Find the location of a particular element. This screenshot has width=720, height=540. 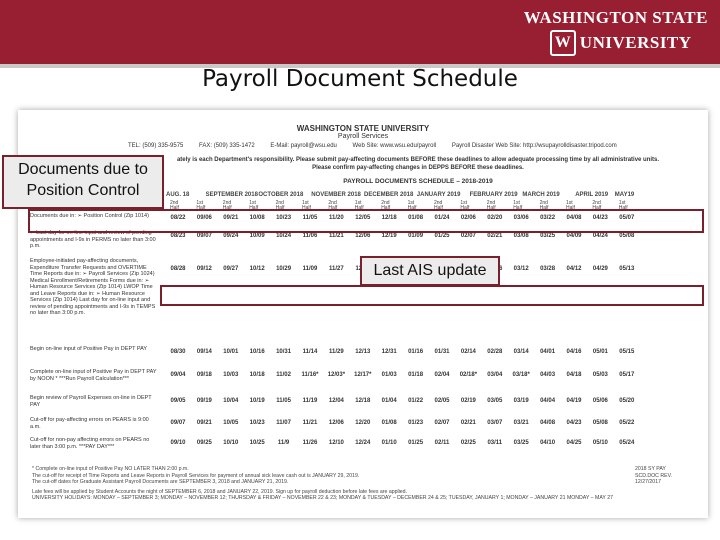

schedule-date-cell: 12/05 is located at coordinates (363, 218).